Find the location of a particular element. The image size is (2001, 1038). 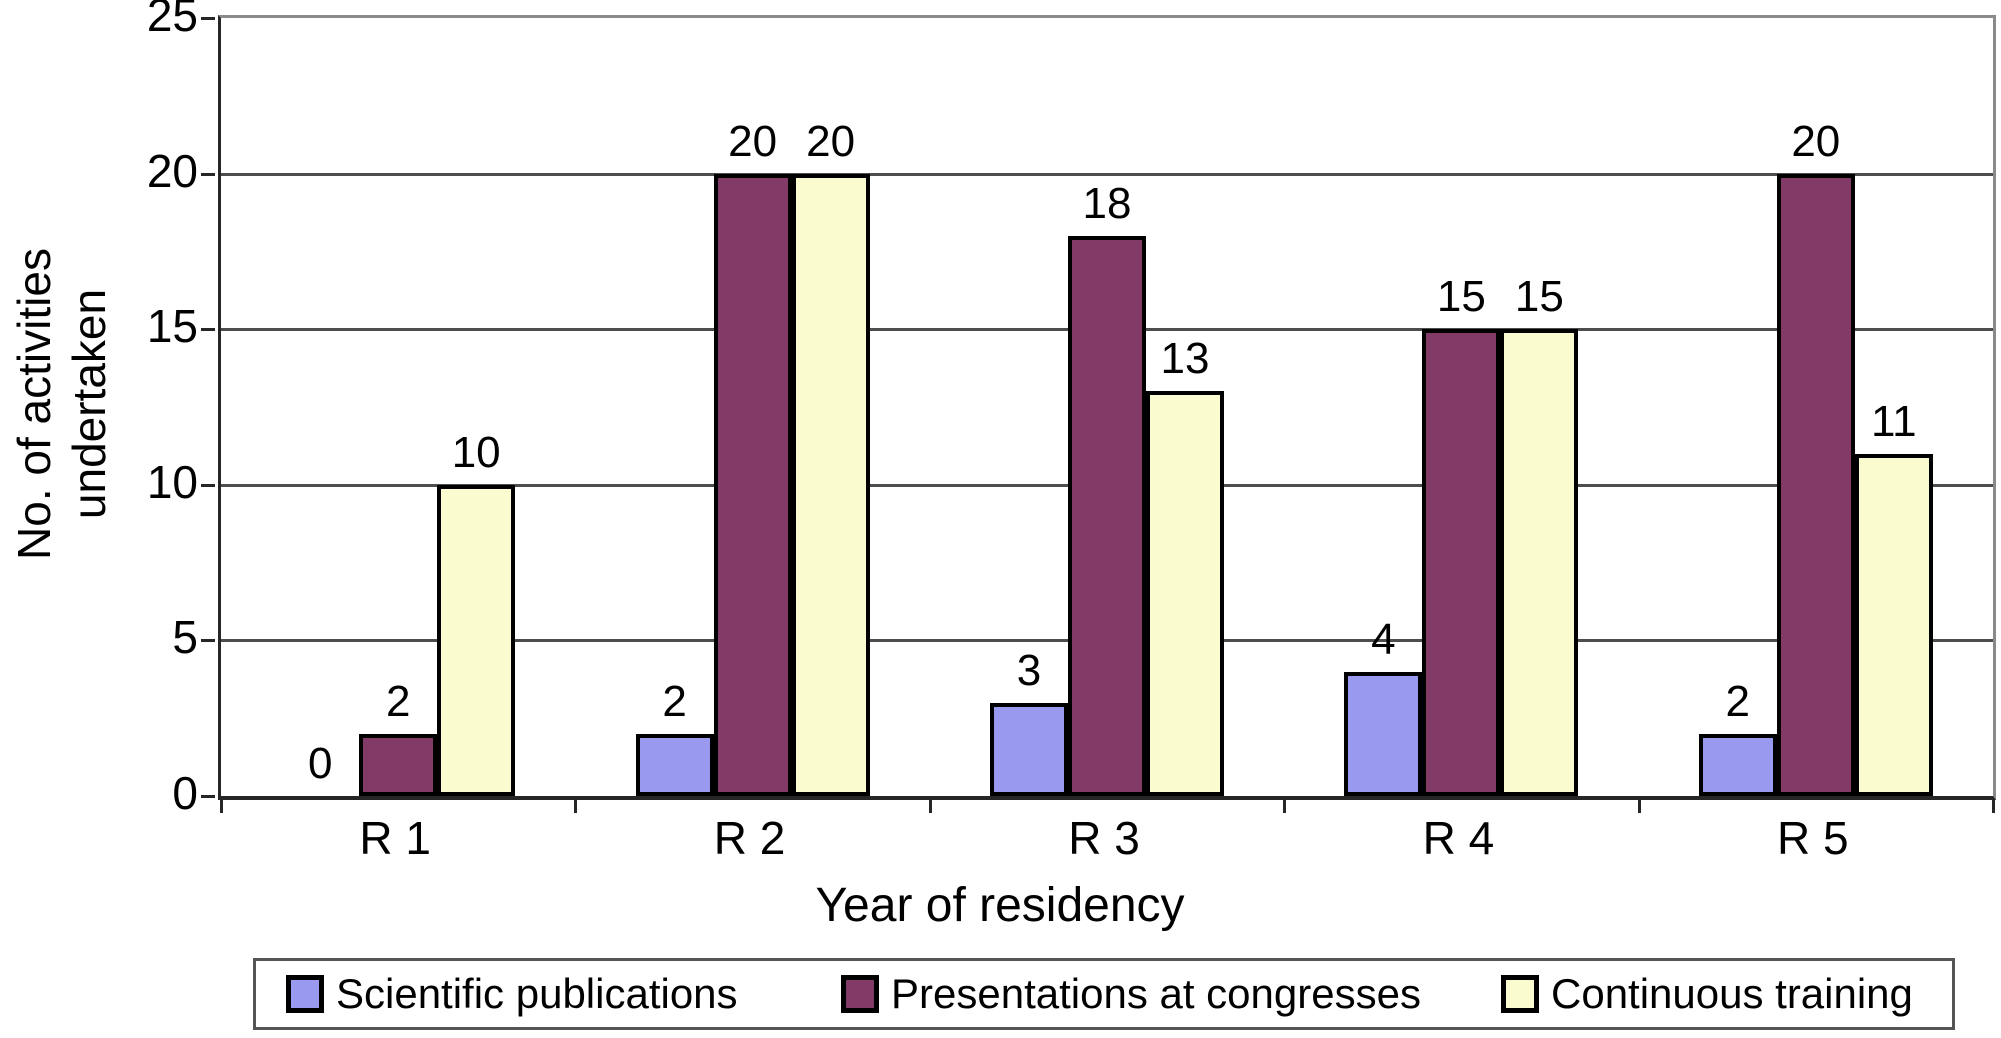

y-tick-label: 25 is located at coordinates (172, 20).